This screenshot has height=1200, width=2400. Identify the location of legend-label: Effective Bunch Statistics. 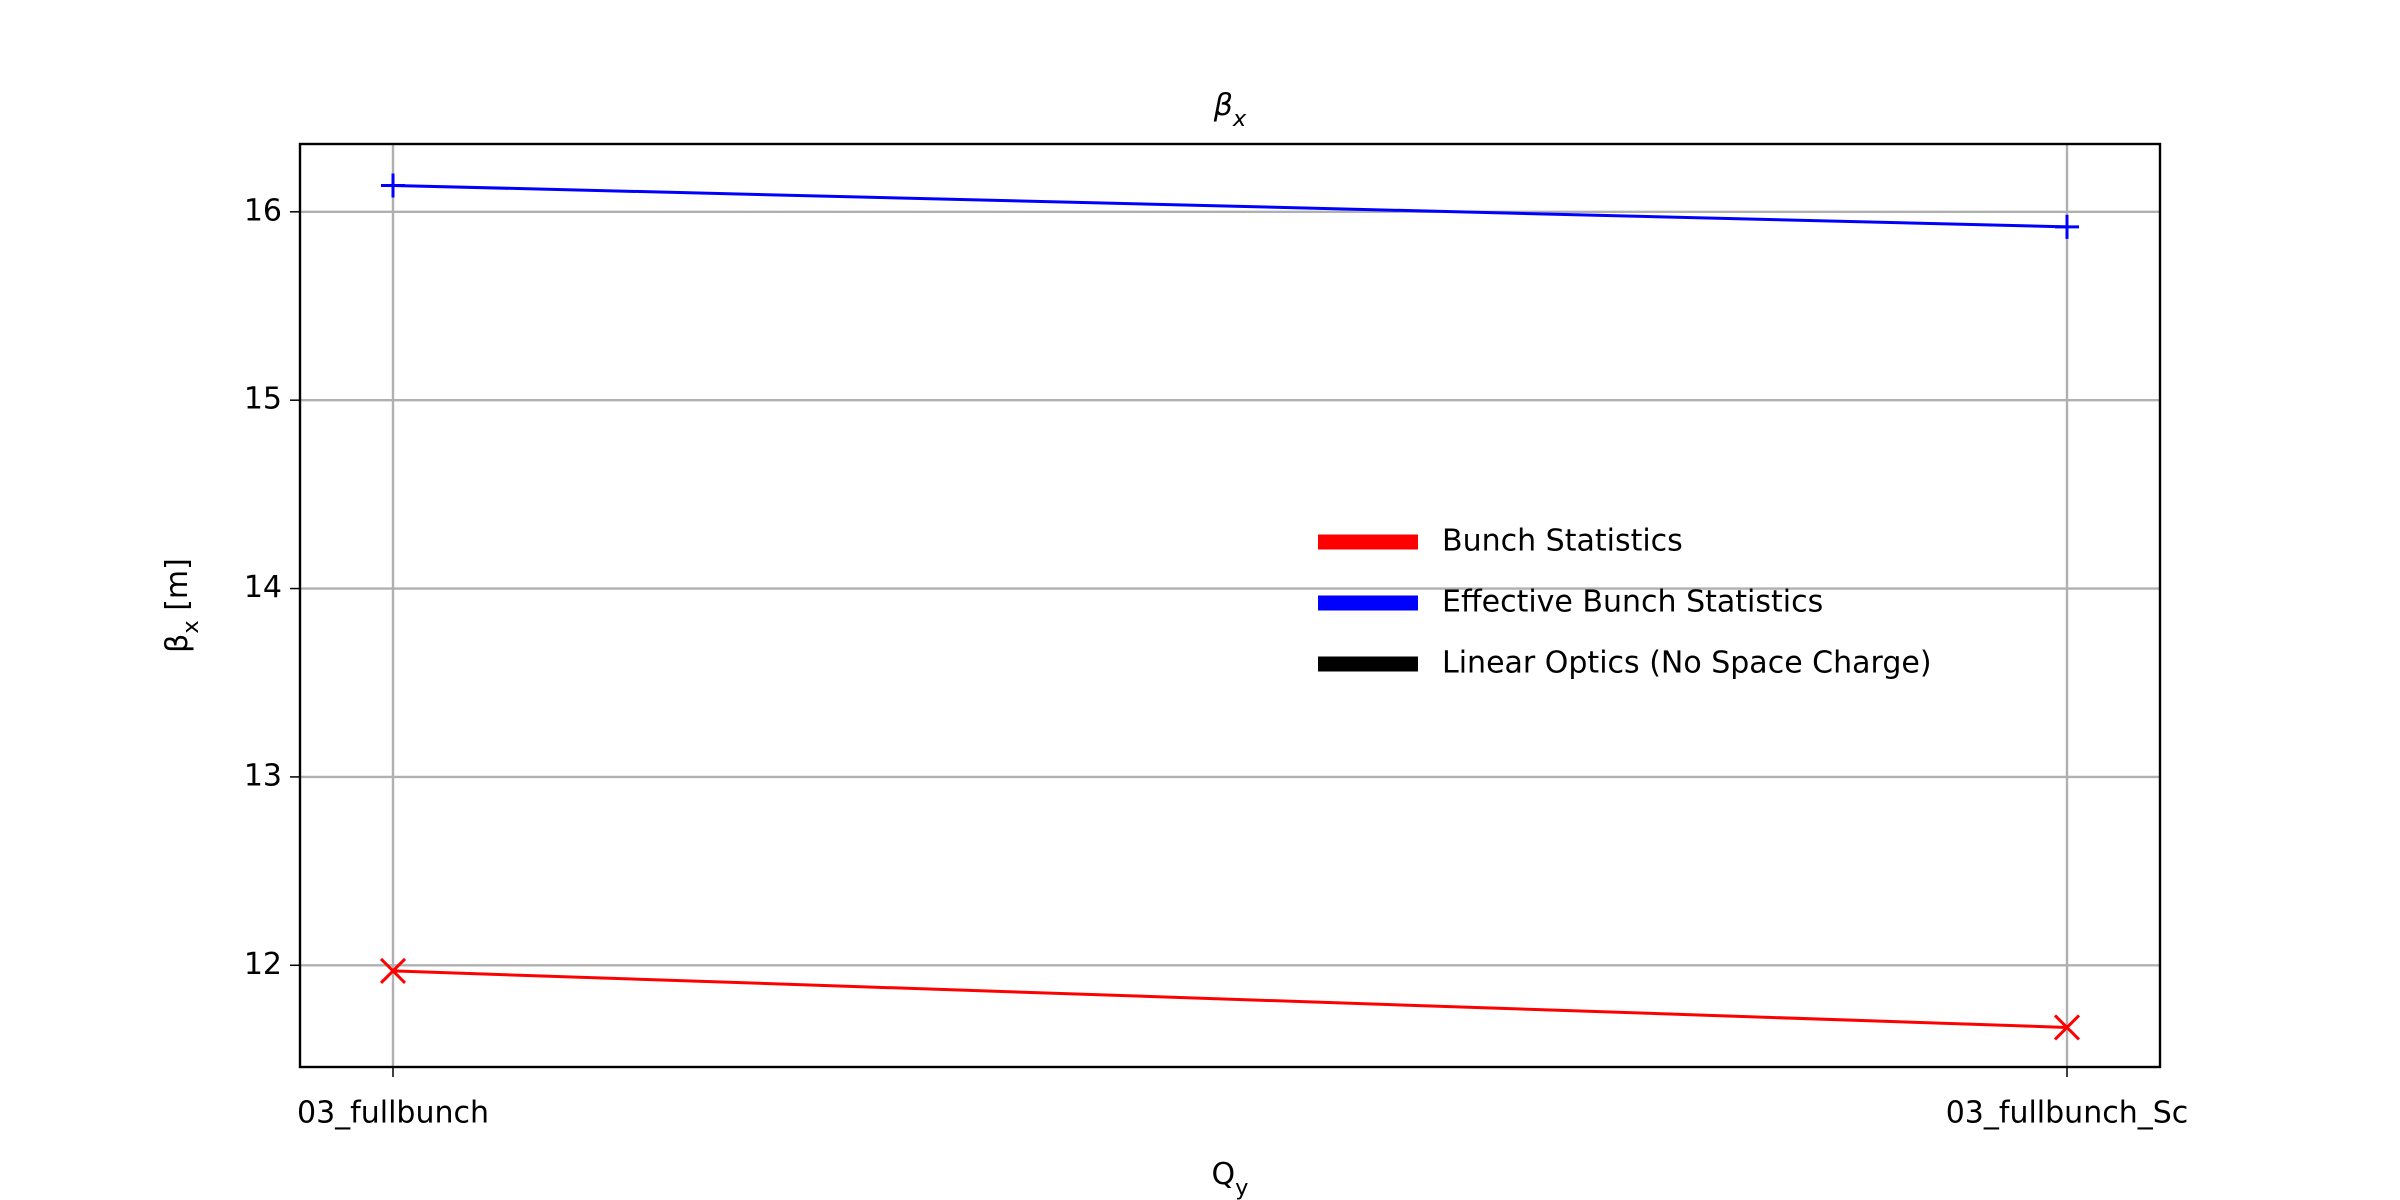
(1632, 602).